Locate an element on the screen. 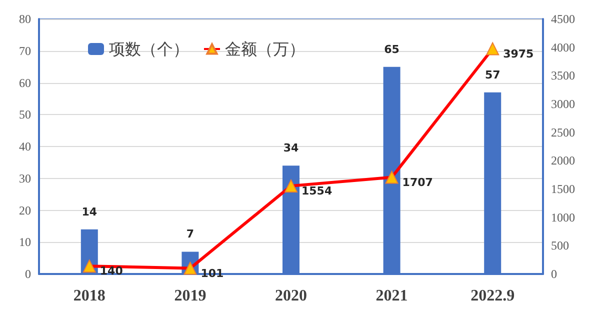  y2-tick-label: 2500 is located at coordinates (563, 132).